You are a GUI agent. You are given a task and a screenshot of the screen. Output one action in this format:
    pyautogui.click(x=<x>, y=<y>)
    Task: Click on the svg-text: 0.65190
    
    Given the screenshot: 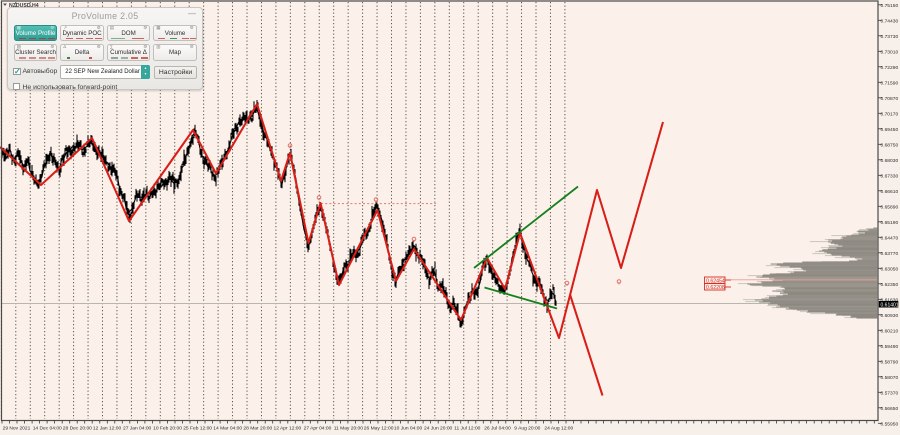 What is the action you would take?
    pyautogui.click(x=890, y=223)
    